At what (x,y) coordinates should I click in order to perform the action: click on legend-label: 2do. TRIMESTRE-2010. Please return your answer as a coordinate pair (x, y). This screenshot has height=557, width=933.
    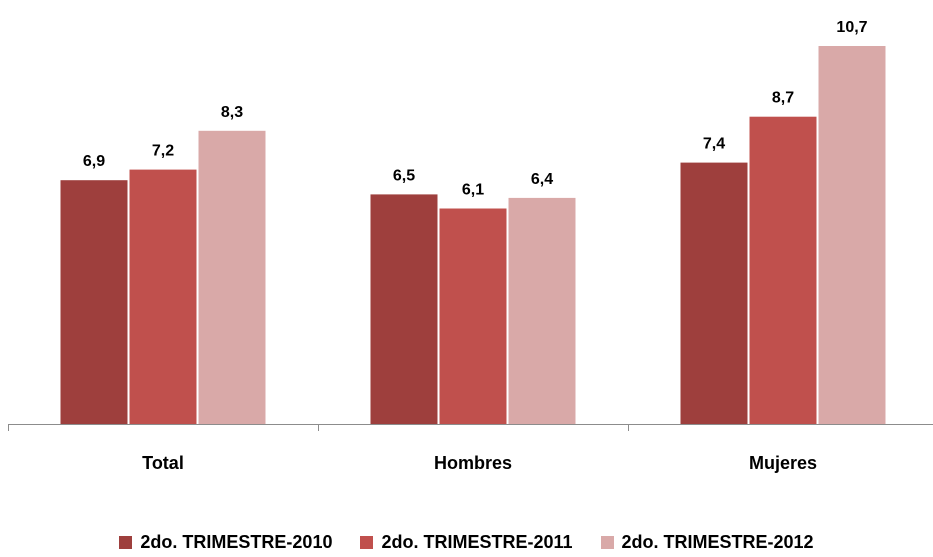
    Looking at the image, I should click on (236, 541).